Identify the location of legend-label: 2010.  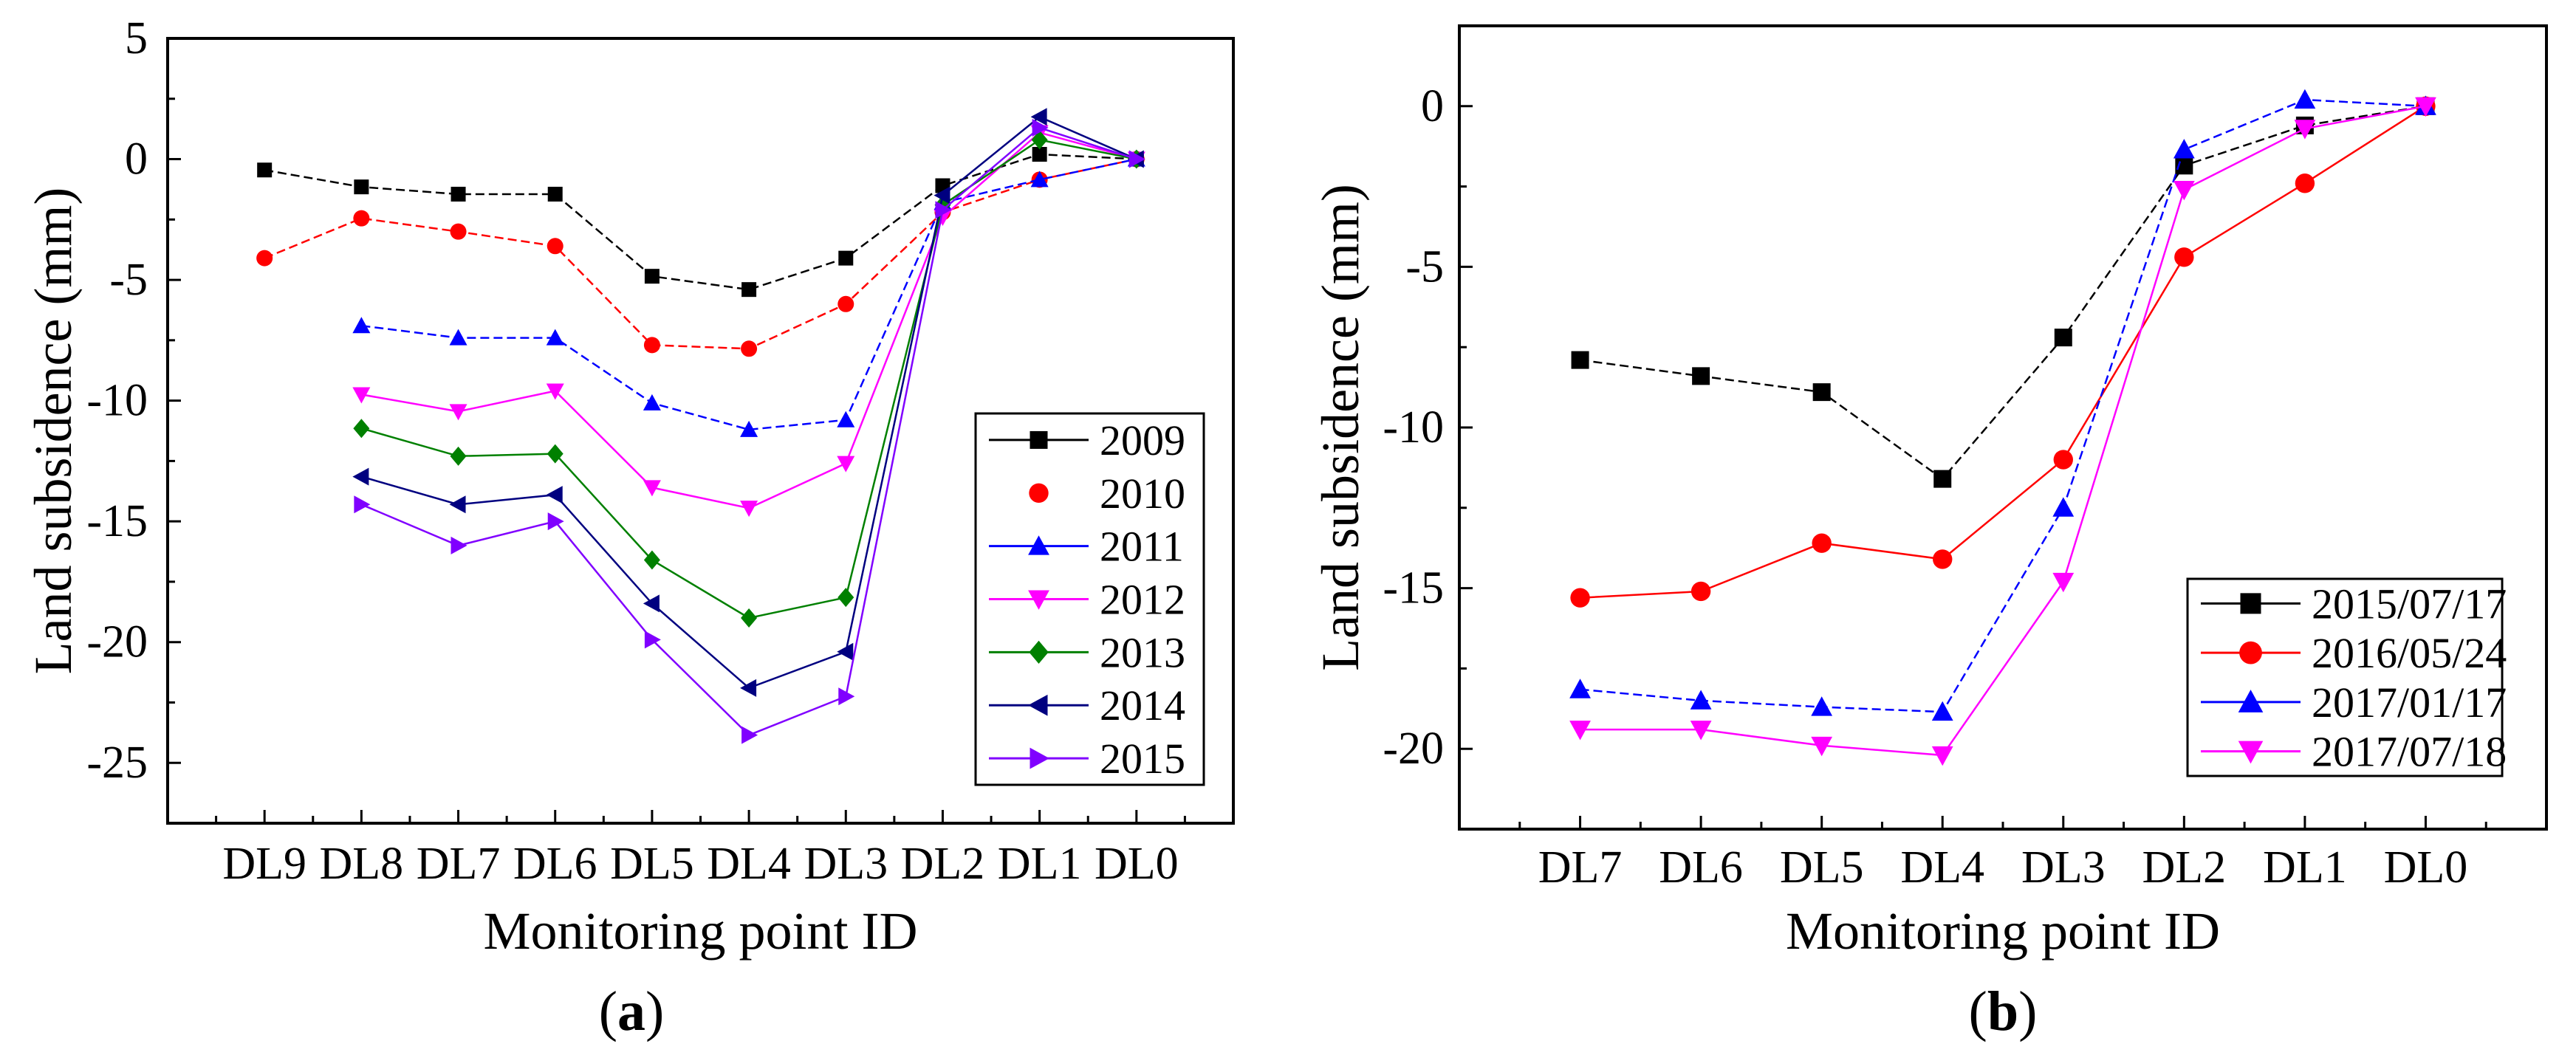
(1142, 494).